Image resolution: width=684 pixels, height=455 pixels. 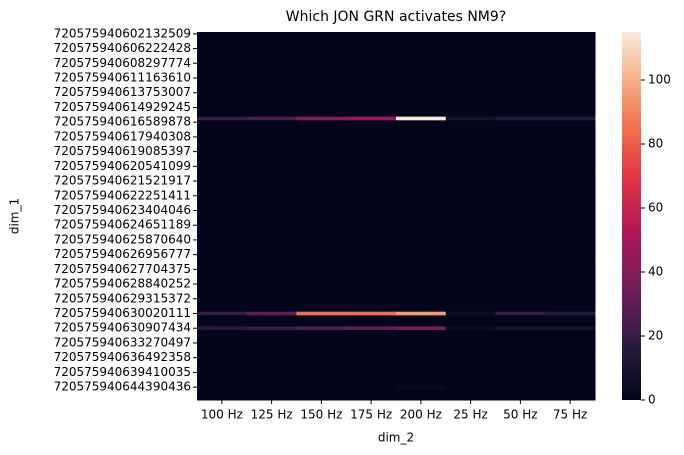 What do you see at coordinates (122, 151) in the screenshot?
I see `y-tick-label: 720575940619085397` at bounding box center [122, 151].